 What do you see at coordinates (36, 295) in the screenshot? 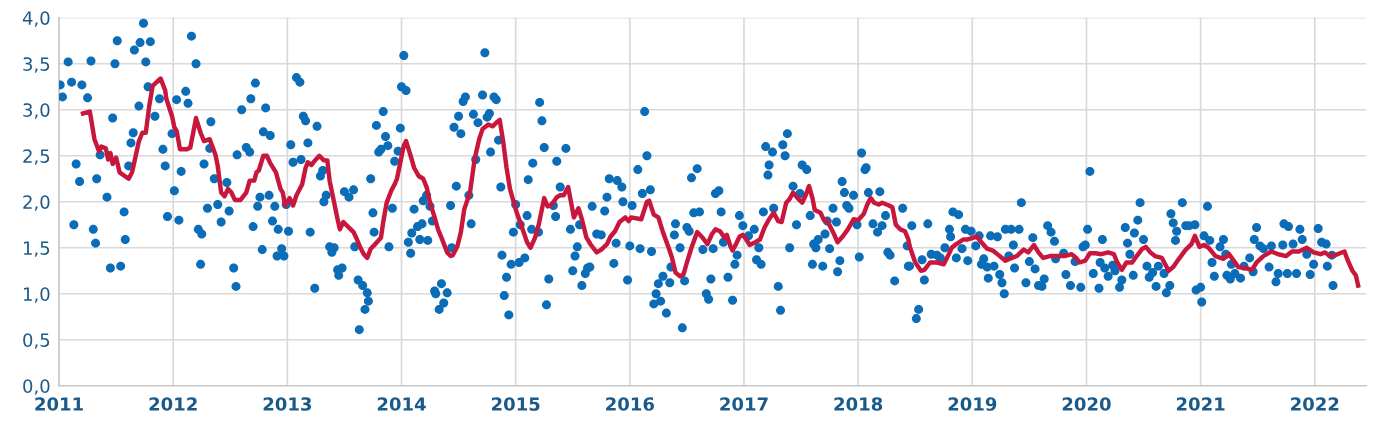
I see `y-tick-label: 1,0` at bounding box center [36, 295].